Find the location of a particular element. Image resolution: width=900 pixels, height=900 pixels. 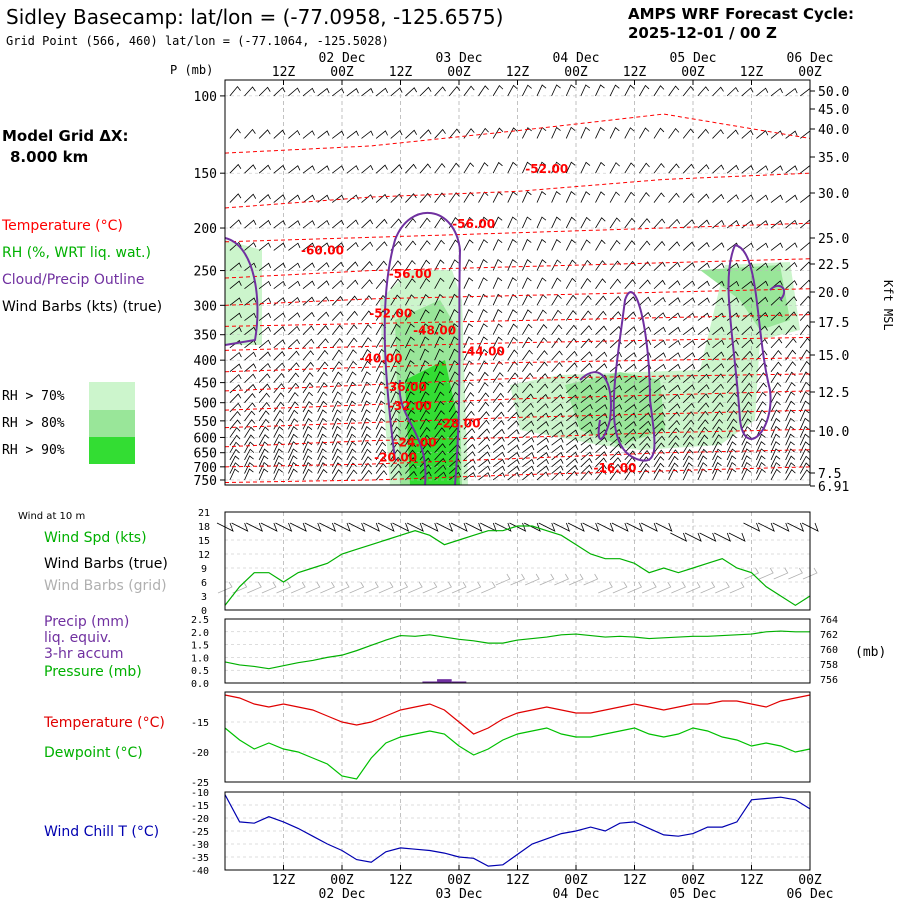

kft-tick-label: 25.0 is located at coordinates (833, 239).